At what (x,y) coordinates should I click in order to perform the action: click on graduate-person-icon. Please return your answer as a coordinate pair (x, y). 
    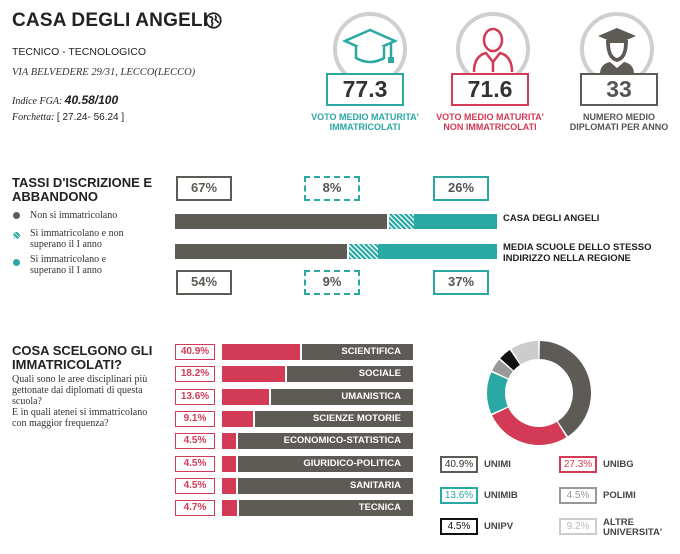
    Looking at the image, I should click on (617, 51).